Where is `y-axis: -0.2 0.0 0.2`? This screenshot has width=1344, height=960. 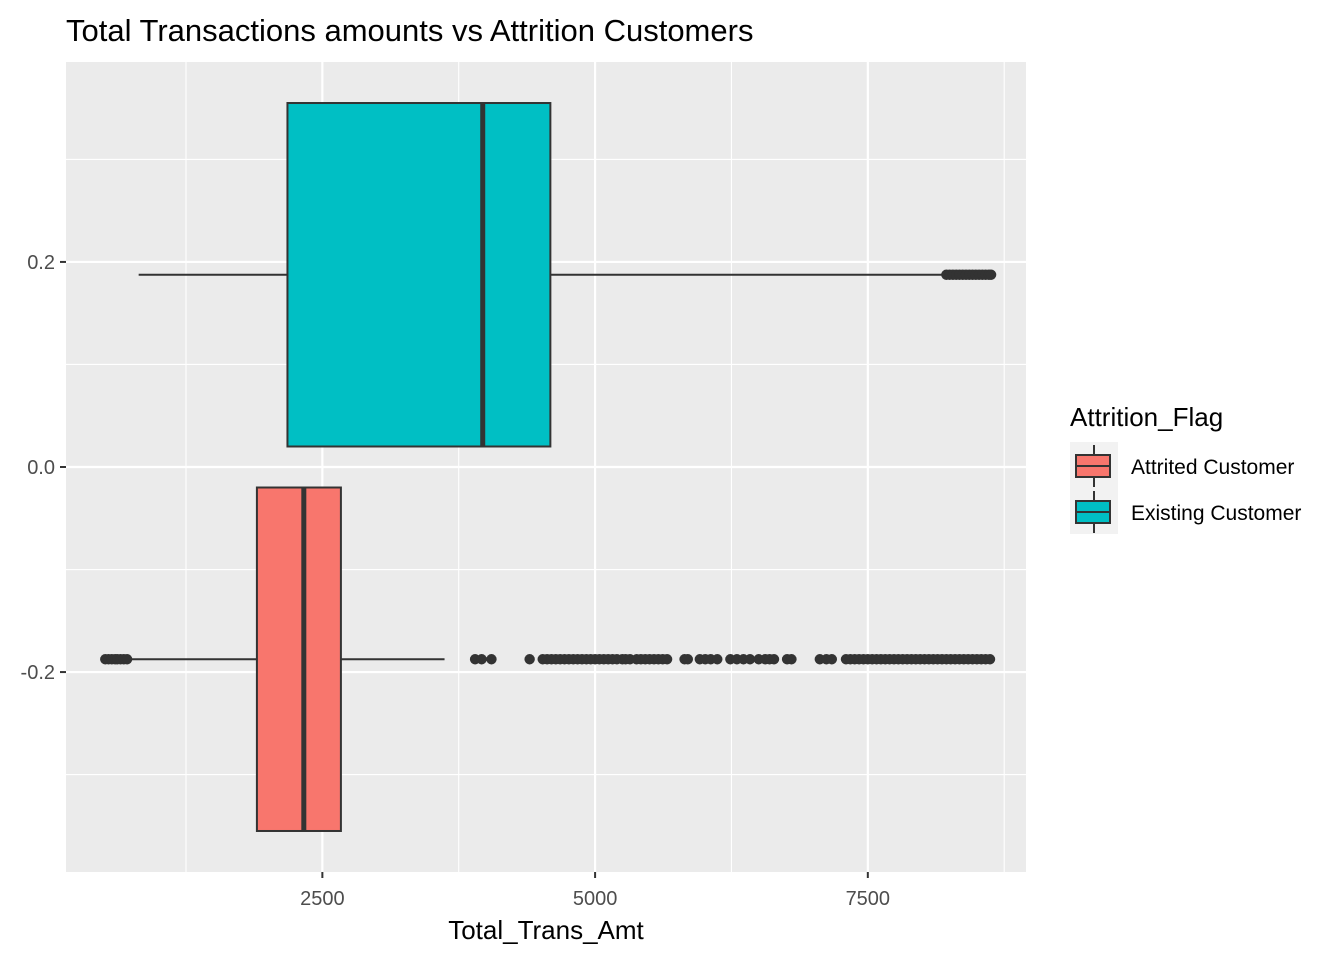
y-axis: -0.2 0.0 0.2 is located at coordinates (43, 468).